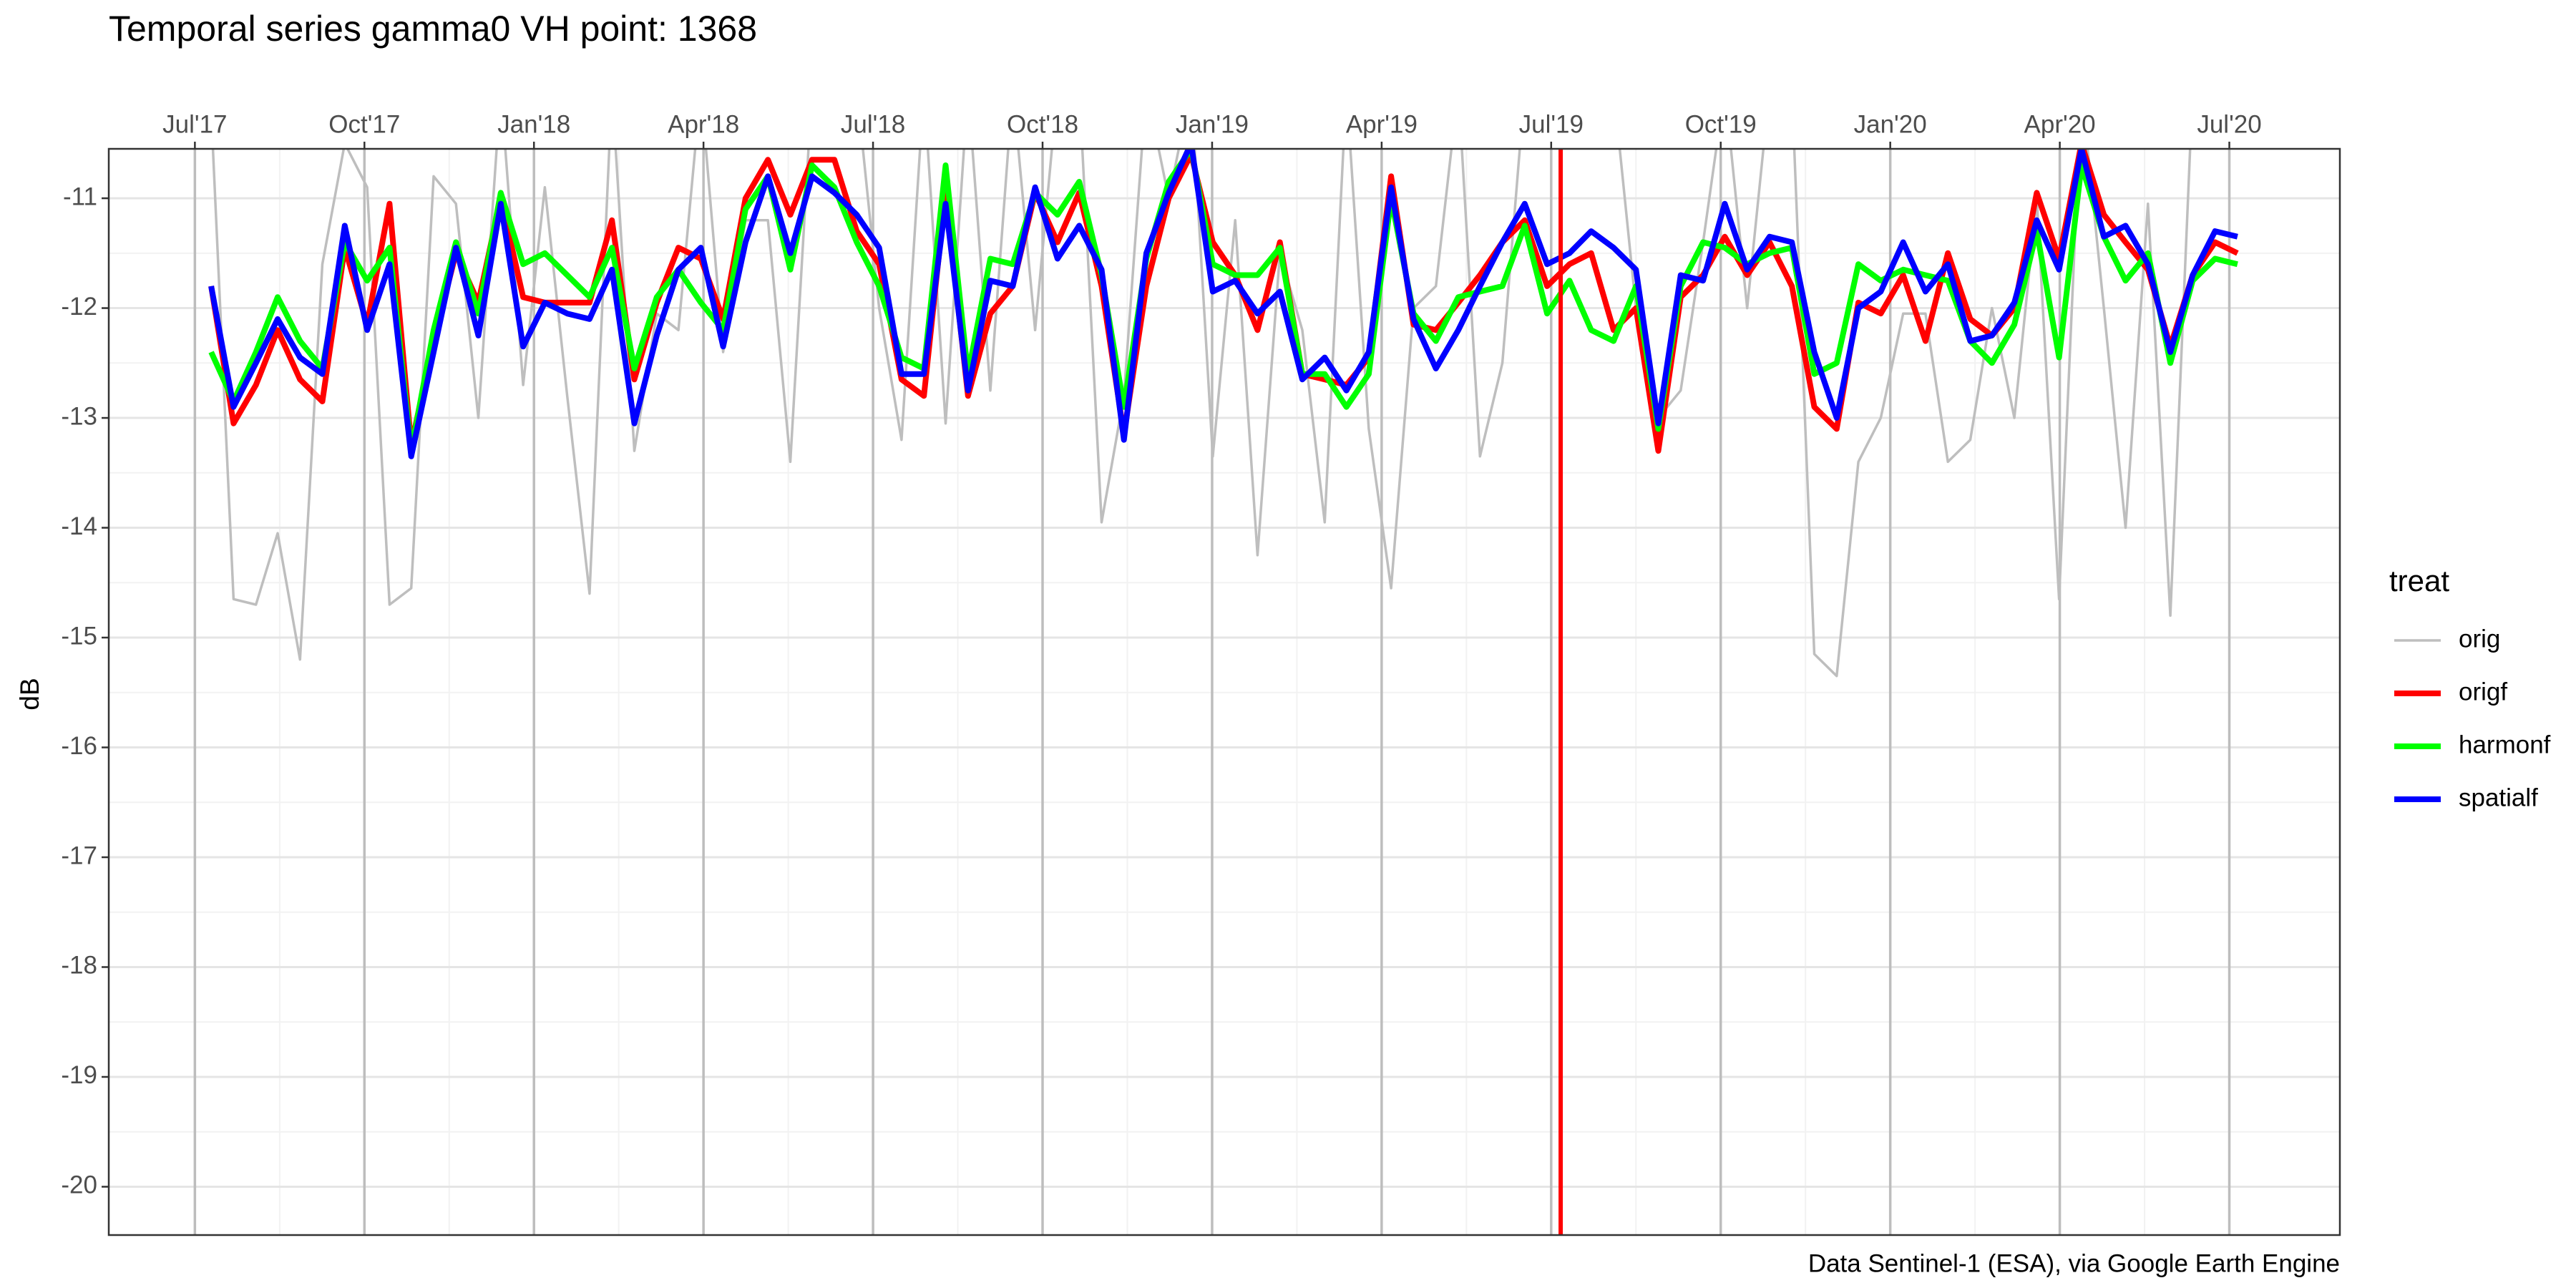  I want to click on x-tick-label: Jul'20, so click(2229, 124).